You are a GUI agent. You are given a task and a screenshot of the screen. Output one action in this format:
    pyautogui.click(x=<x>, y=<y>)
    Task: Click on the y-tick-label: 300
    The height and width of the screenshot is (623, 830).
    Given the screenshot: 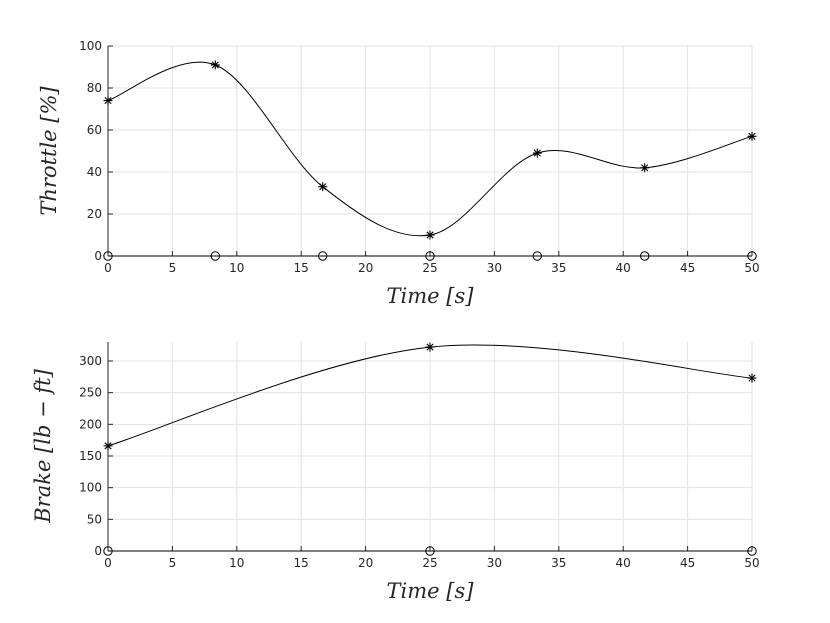 What is the action you would take?
    pyautogui.click(x=90, y=361)
    